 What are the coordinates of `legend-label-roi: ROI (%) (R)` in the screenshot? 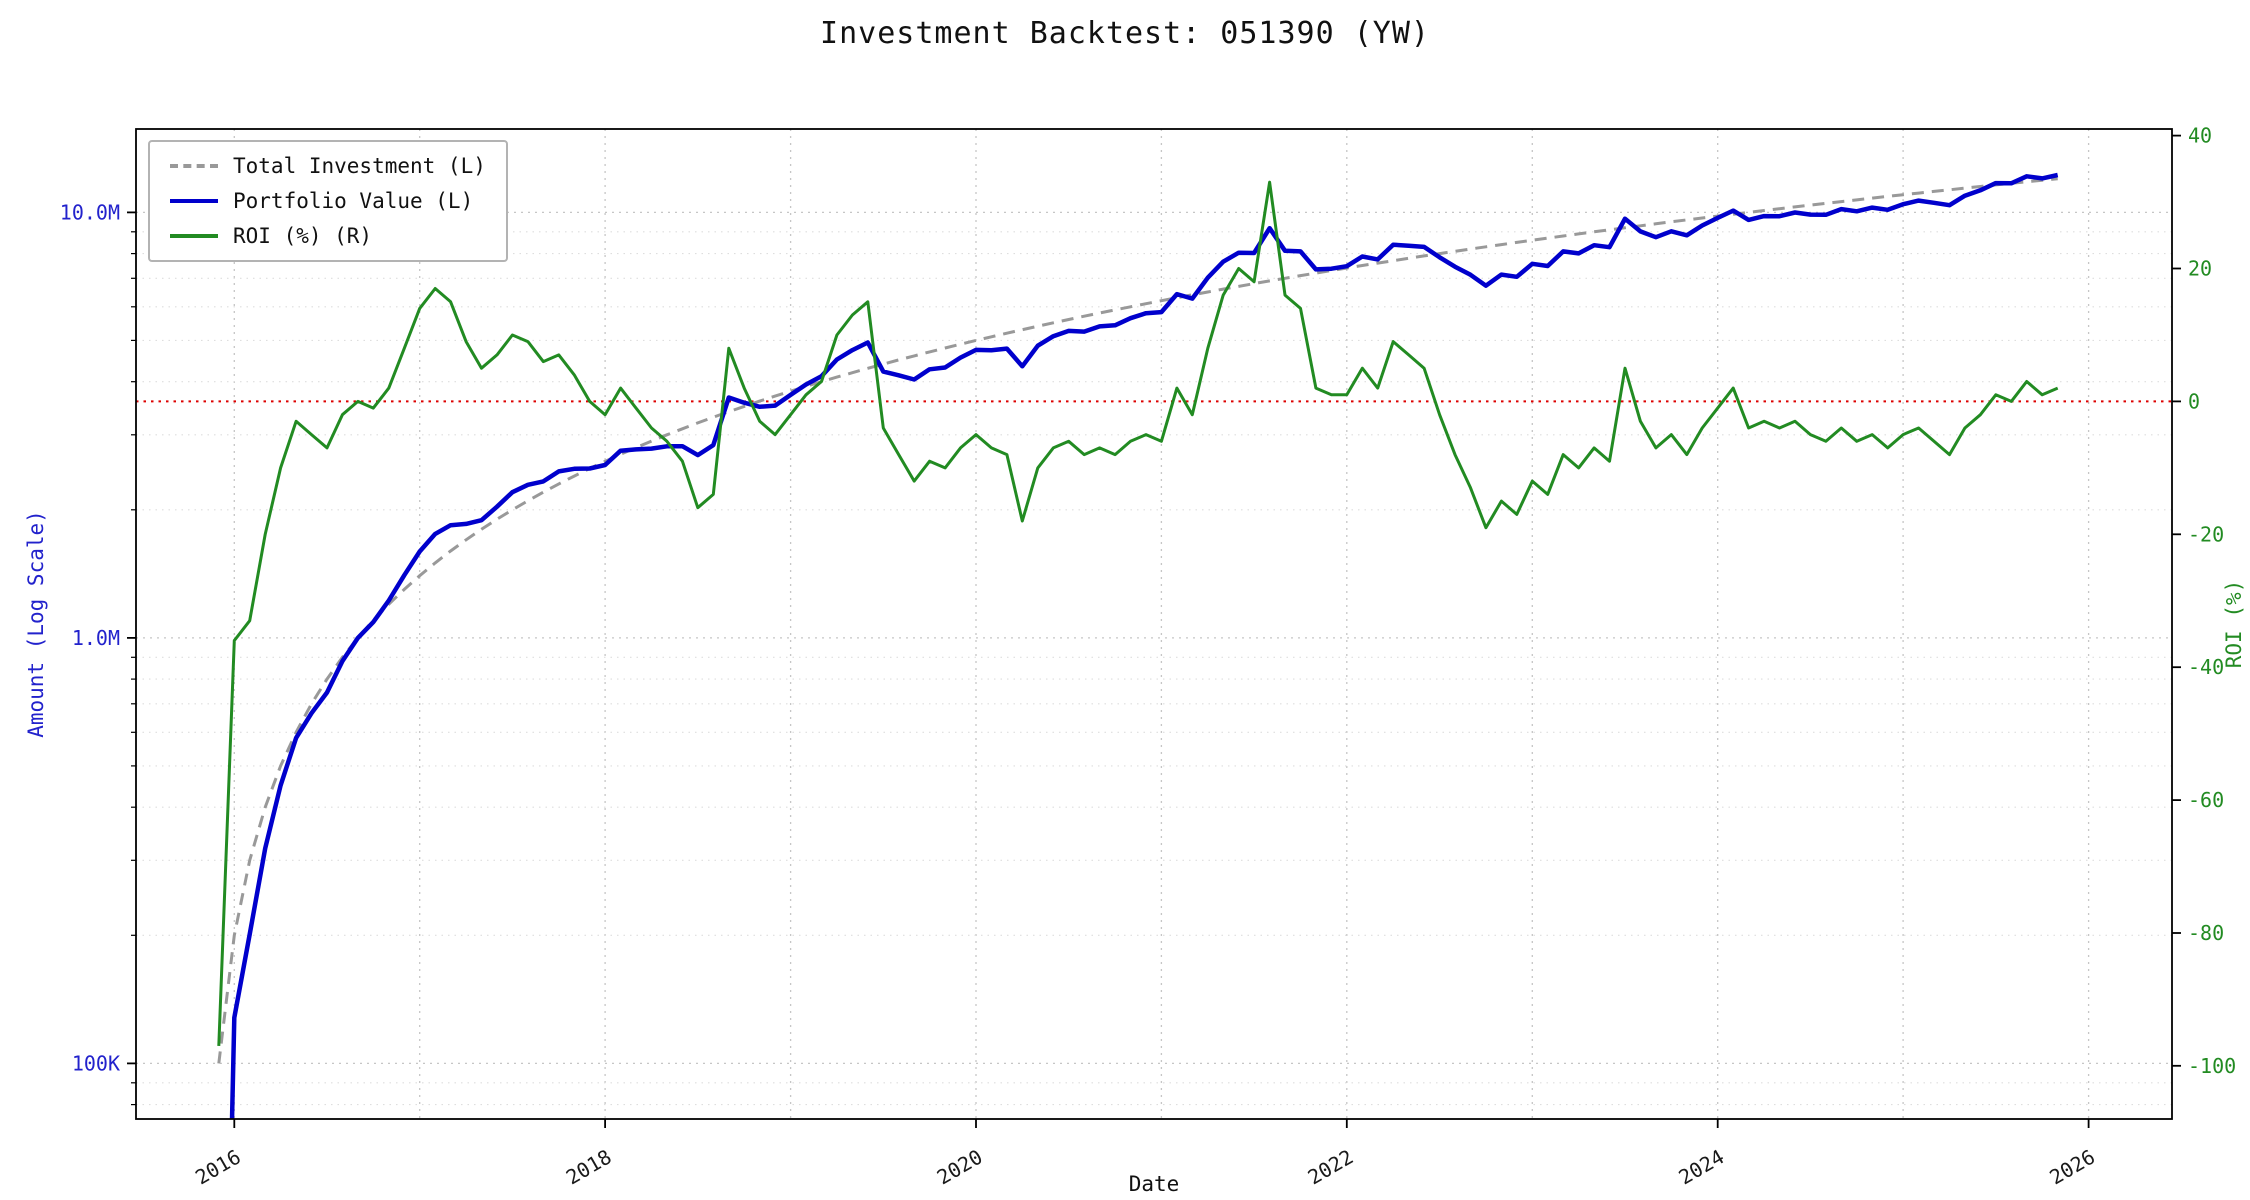 It's located at (303, 236).